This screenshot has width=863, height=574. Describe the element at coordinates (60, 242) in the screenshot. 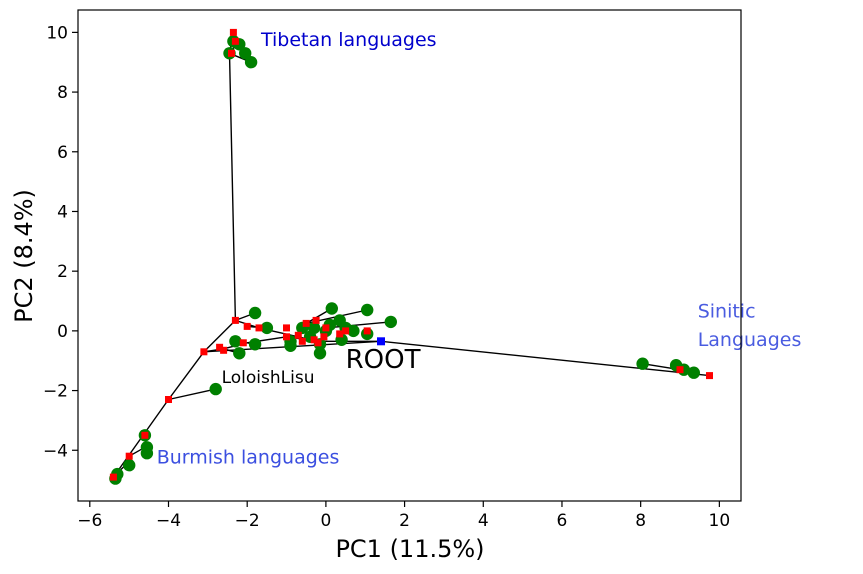

I see `y-axis-ticks: −4 −2 0 2 4 6 8 10` at that location.